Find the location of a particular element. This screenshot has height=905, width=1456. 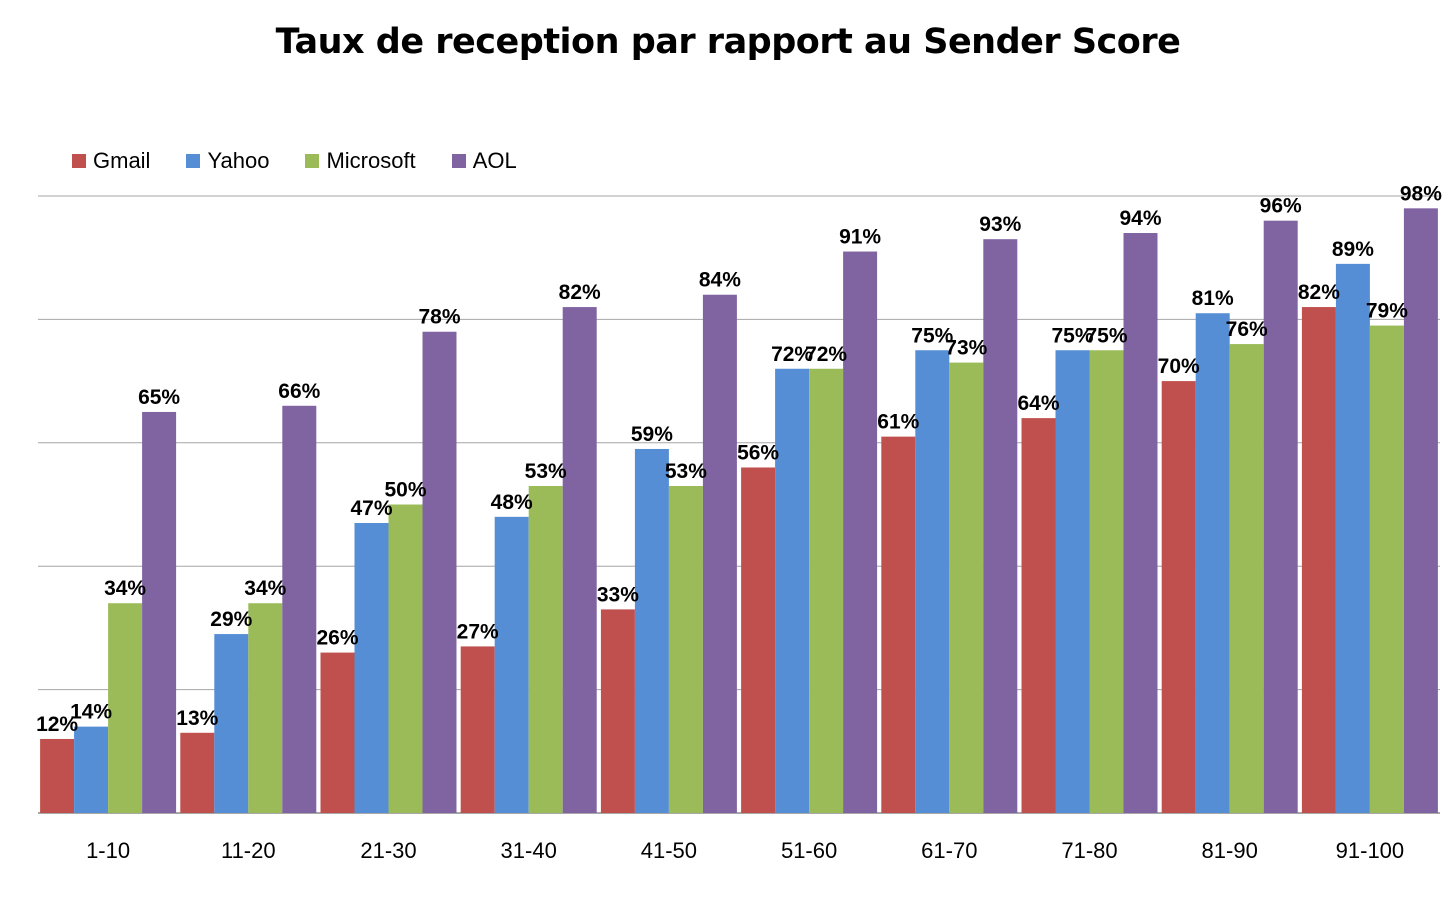

data-label-gmail: 70% is located at coordinates (1179, 366).